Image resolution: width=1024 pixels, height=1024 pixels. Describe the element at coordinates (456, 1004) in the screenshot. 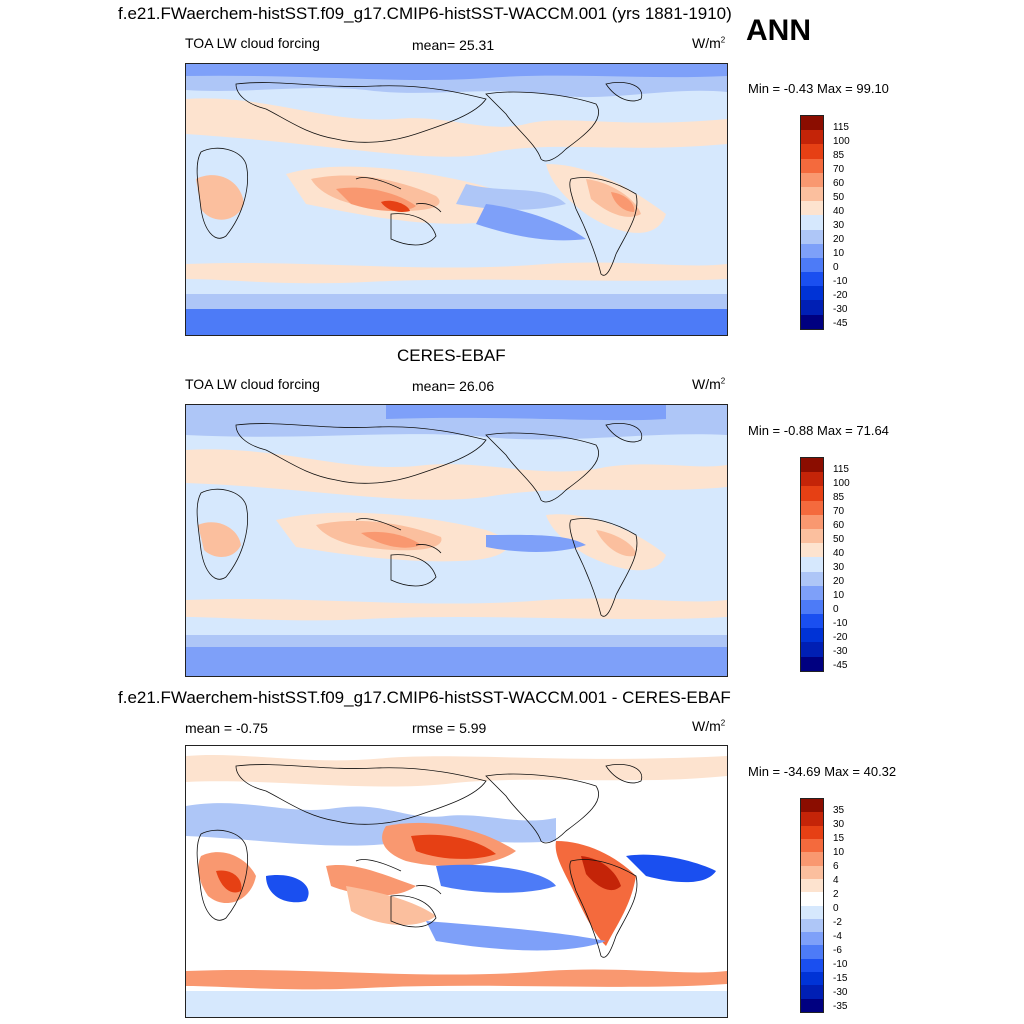

I see `panel3-antarctic-band` at that location.